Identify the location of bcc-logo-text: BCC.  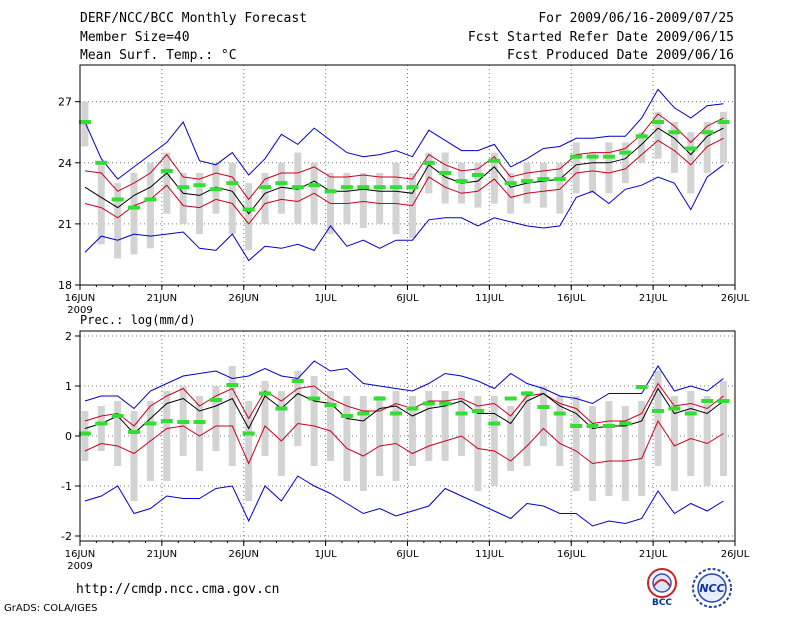
(662, 603).